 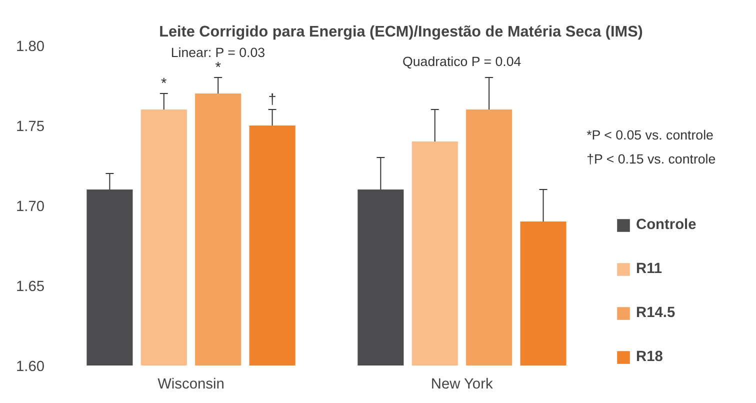 I want to click on annotation: Quadratico P = 0.04, so click(x=462, y=61).